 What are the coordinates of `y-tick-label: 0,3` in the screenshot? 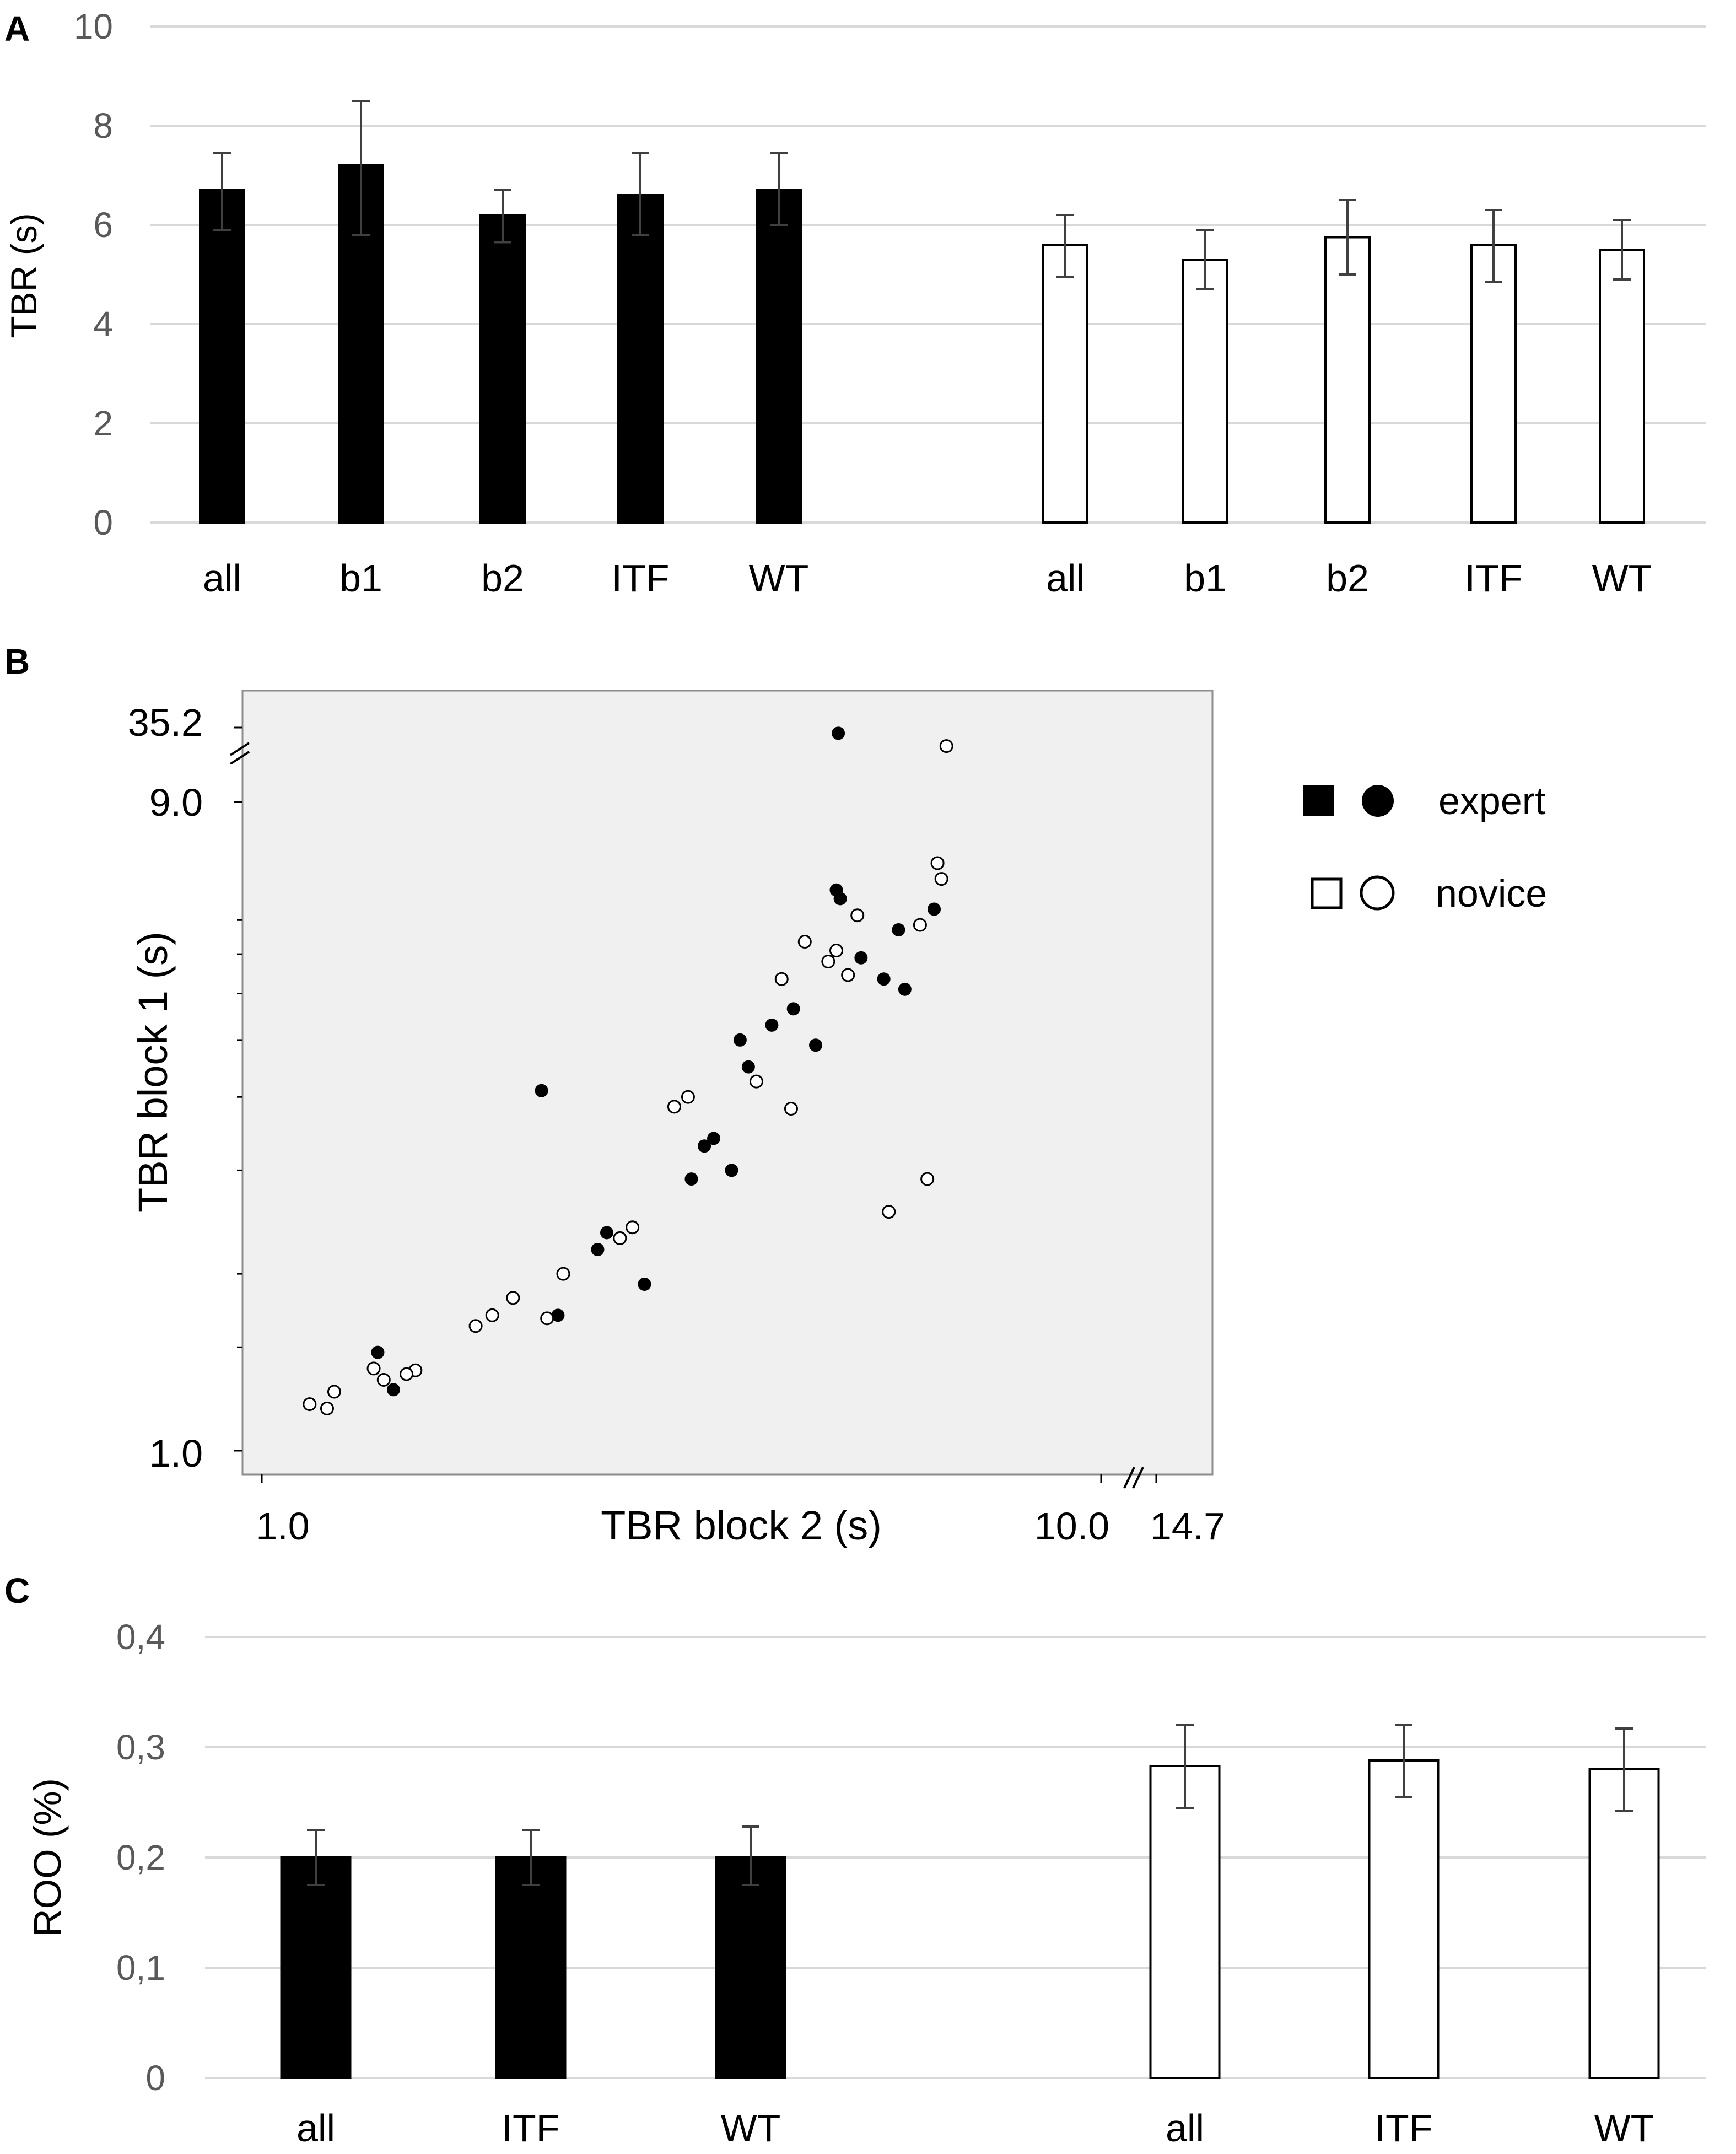 It's located at (140, 1747).